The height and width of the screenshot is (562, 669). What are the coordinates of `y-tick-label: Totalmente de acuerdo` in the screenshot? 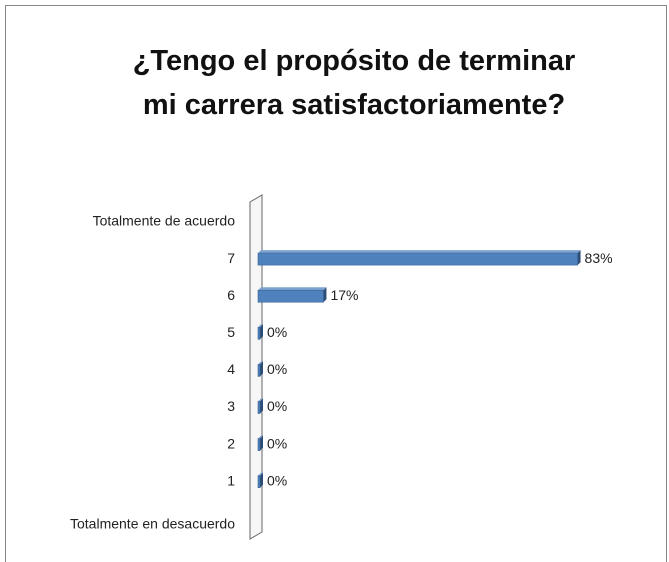 It's located at (164, 221).